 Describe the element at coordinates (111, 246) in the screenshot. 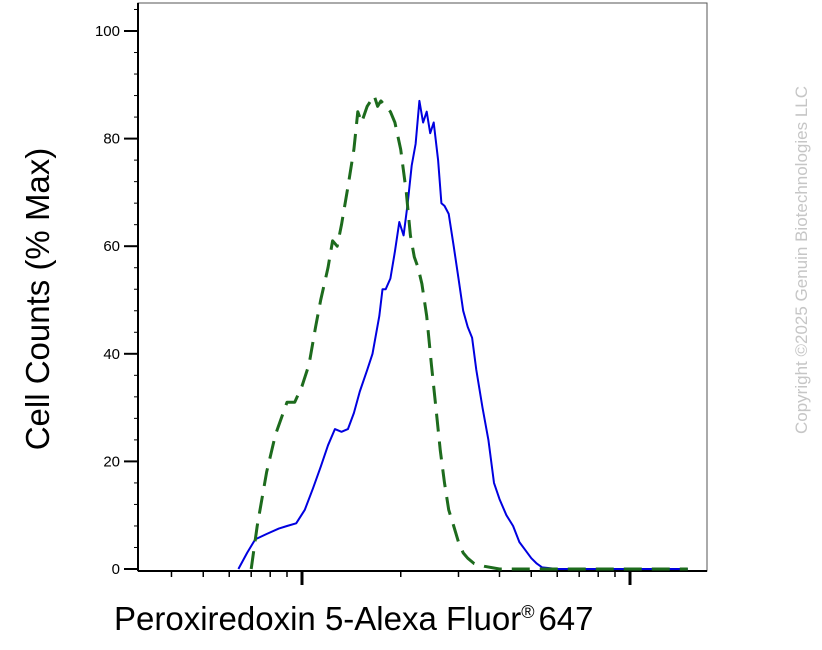

I see `y-tick-label: 60` at that location.